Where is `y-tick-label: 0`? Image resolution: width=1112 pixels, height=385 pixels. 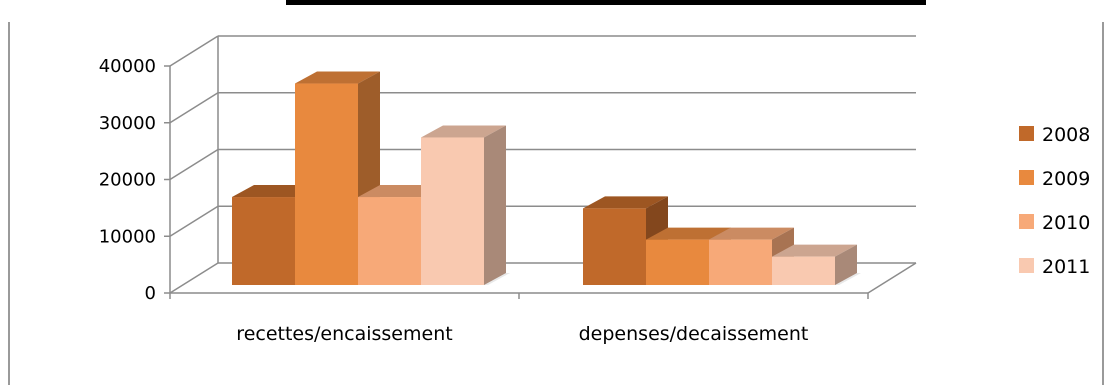 y-tick-label: 0 is located at coordinates (150, 293).